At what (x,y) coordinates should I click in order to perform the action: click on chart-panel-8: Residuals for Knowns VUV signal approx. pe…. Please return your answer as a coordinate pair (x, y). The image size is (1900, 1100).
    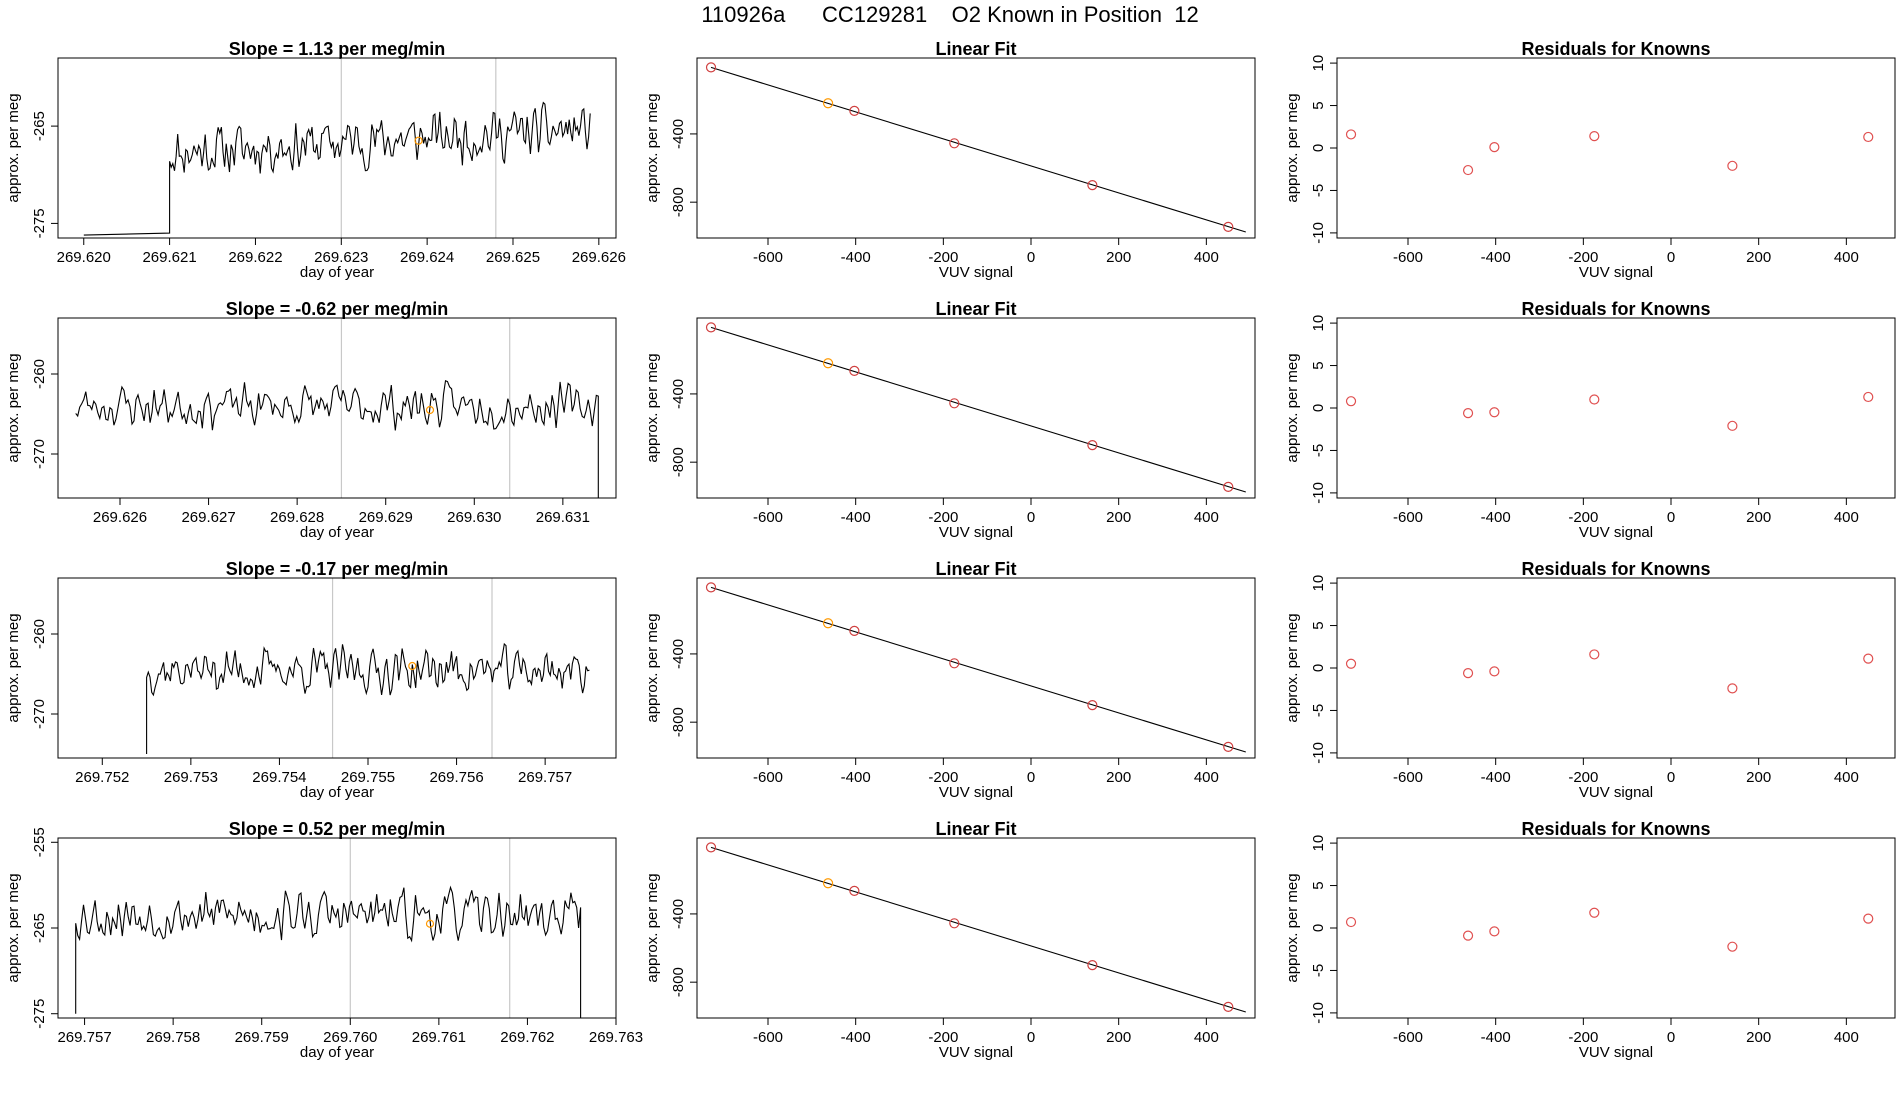
    Looking at the image, I should click on (1590, 680).